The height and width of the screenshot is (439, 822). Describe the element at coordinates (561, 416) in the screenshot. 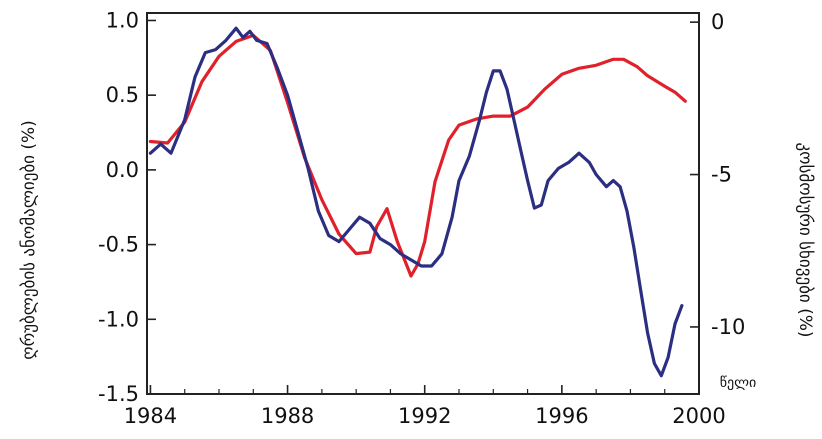

I see `x-tick-label: 1996` at that location.